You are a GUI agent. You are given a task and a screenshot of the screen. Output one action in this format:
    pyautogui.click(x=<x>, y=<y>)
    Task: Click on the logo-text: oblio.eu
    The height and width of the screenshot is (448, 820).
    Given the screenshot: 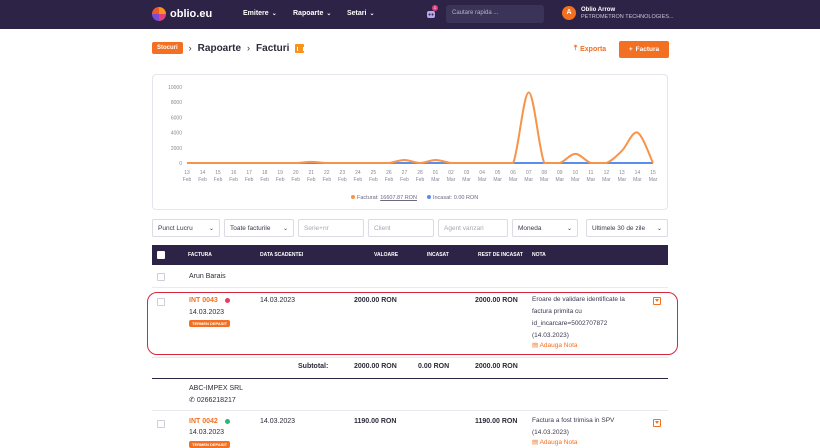 What is the action you would take?
    pyautogui.click(x=191, y=14)
    